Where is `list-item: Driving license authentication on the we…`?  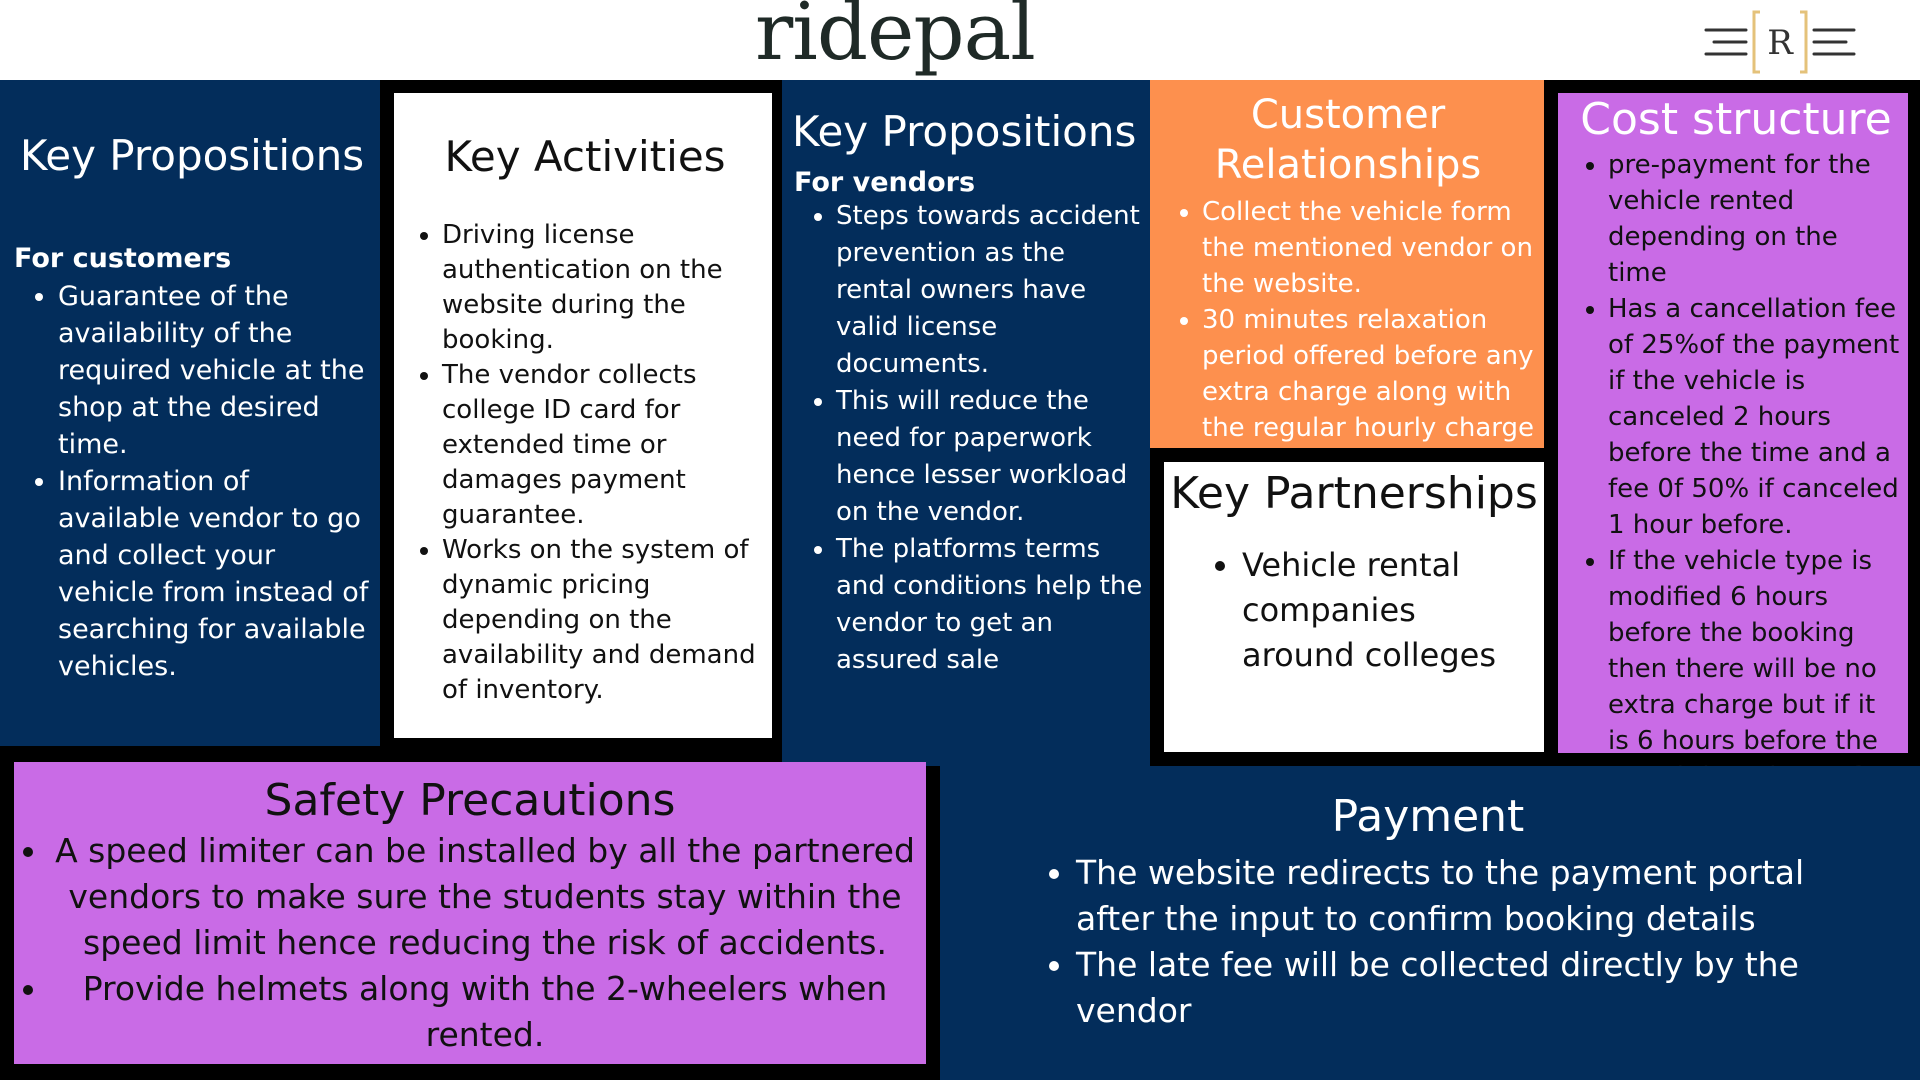
list-item: Driving license authentication on the we… is located at coordinates (605, 288).